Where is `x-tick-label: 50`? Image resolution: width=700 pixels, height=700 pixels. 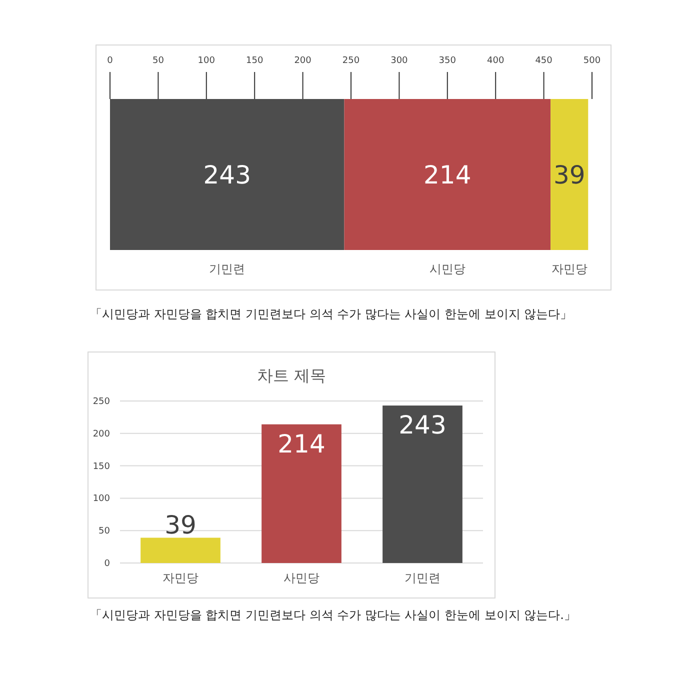 x-tick-label: 50 is located at coordinates (158, 61).